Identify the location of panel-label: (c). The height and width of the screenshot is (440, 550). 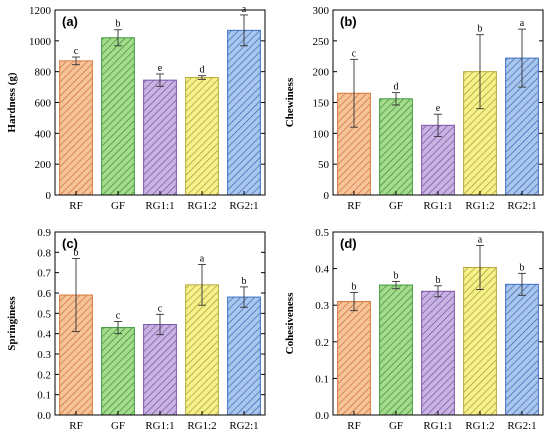
(70, 243).